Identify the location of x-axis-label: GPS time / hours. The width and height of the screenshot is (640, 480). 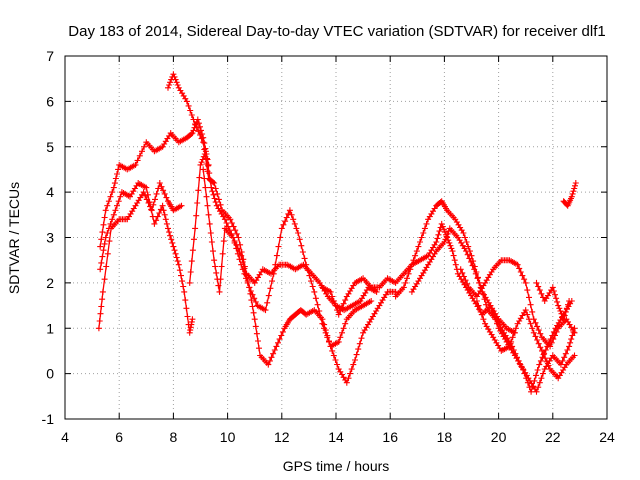
(336, 466).